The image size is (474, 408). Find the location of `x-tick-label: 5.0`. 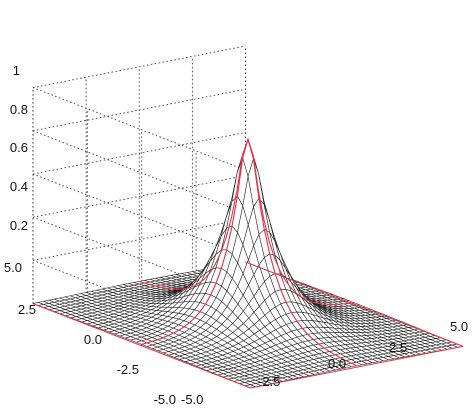

x-tick-label: 5.0 is located at coordinates (459, 326).